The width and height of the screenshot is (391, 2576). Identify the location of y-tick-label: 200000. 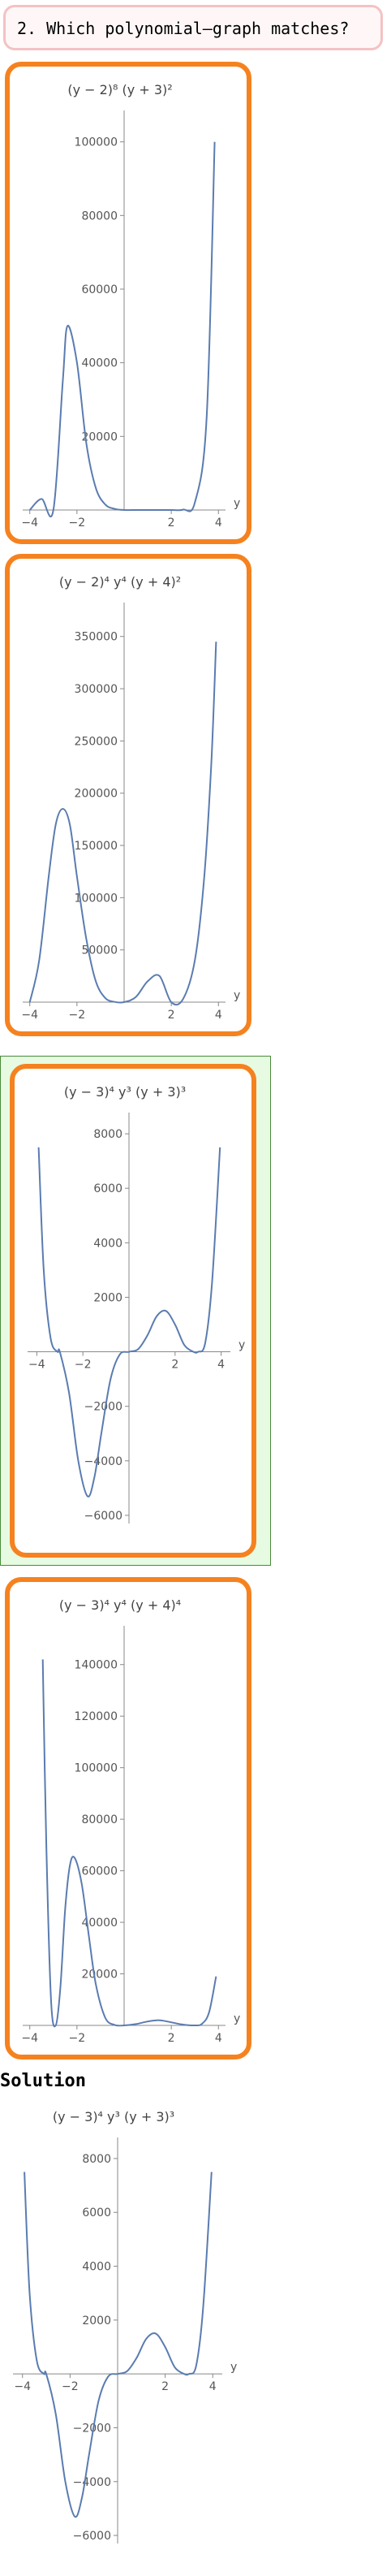
(96, 795).